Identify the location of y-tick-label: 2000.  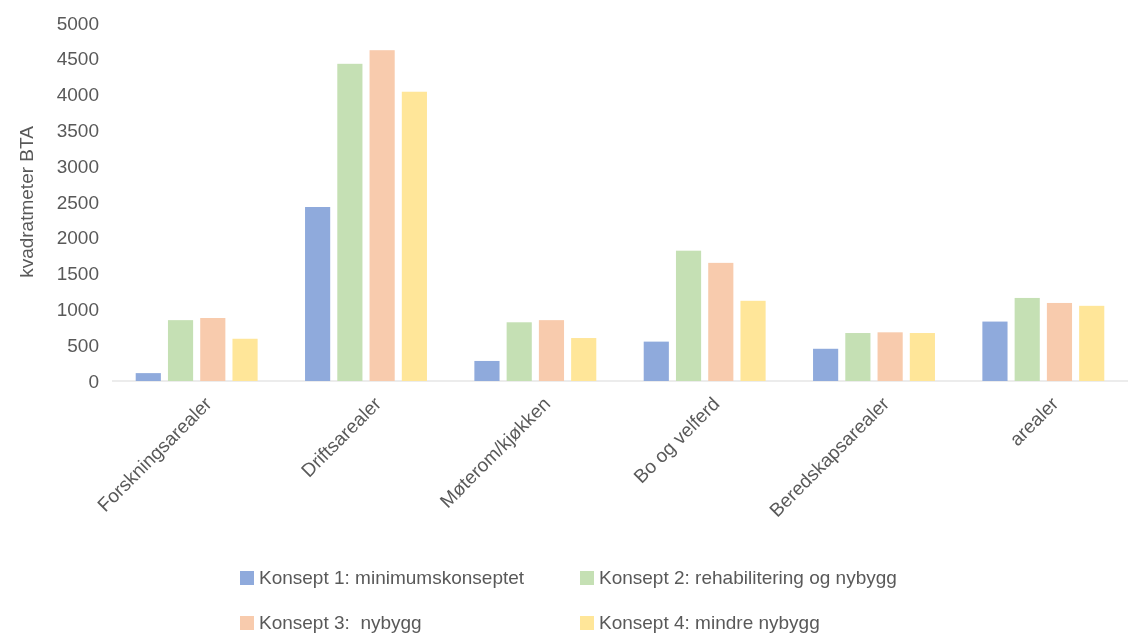
(77, 238).